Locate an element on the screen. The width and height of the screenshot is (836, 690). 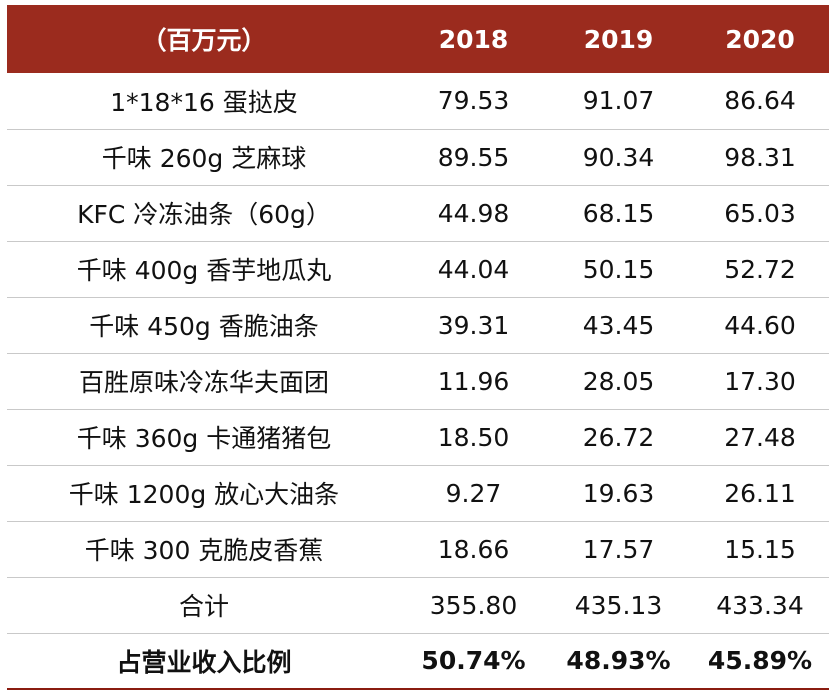
value-2019: 17.57 is located at coordinates (618, 549).